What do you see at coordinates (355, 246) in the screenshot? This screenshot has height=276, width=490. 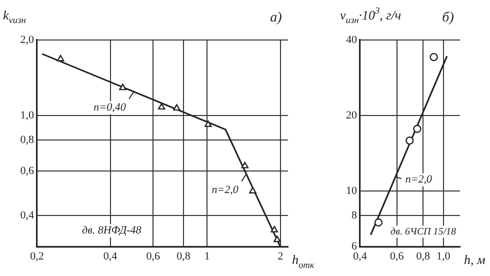 I see `y-tick-label: 6` at bounding box center [355, 246].